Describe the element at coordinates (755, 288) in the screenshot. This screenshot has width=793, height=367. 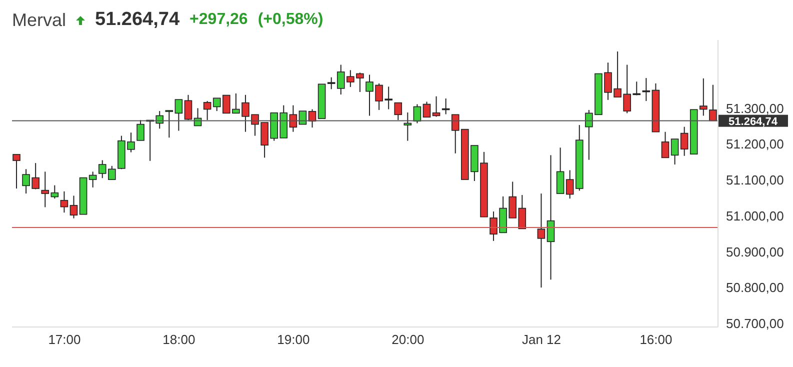
I see `y-tick-label: 50.800,00` at that location.